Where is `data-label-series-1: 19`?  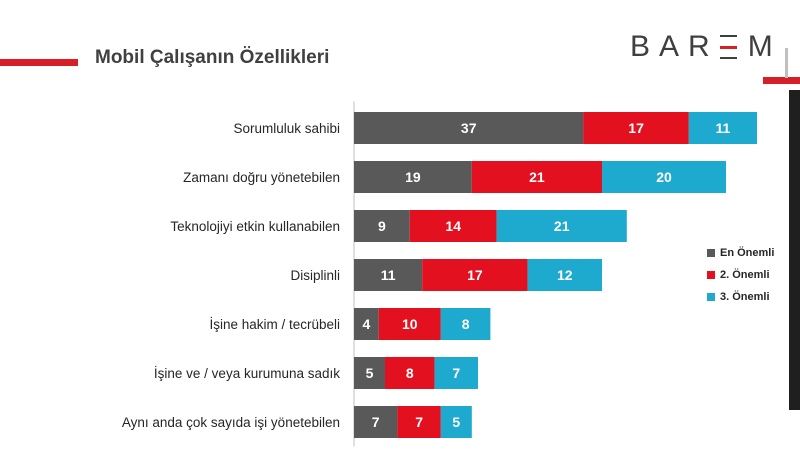 data-label-series-1: 19 is located at coordinates (413, 177).